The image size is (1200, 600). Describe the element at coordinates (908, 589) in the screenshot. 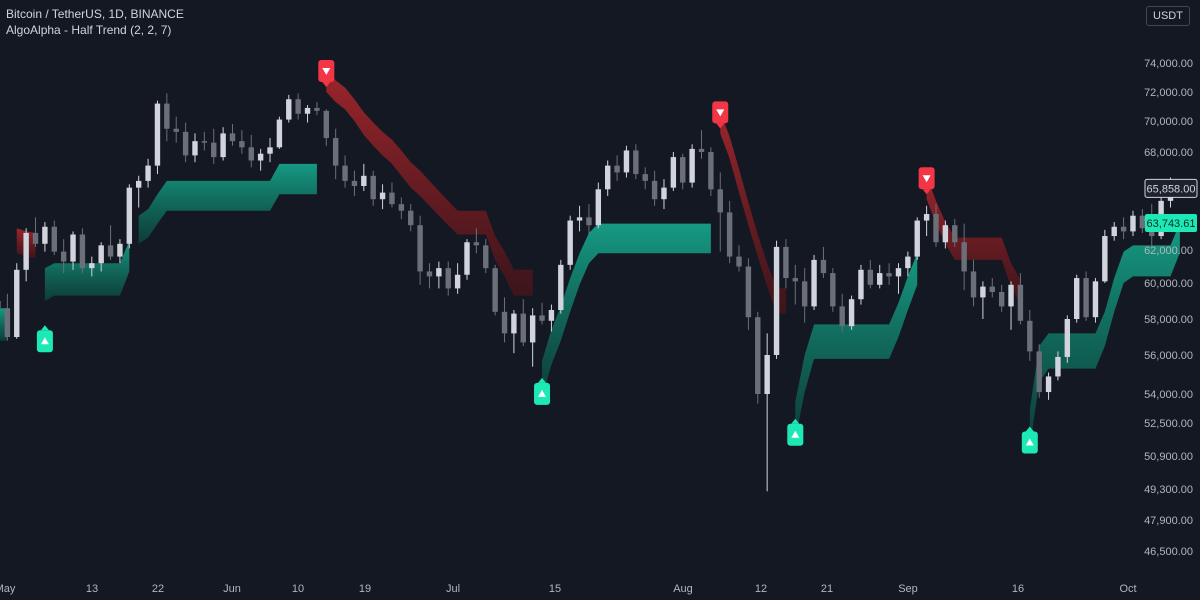

I see `time-axis-tick: Sep` at that location.